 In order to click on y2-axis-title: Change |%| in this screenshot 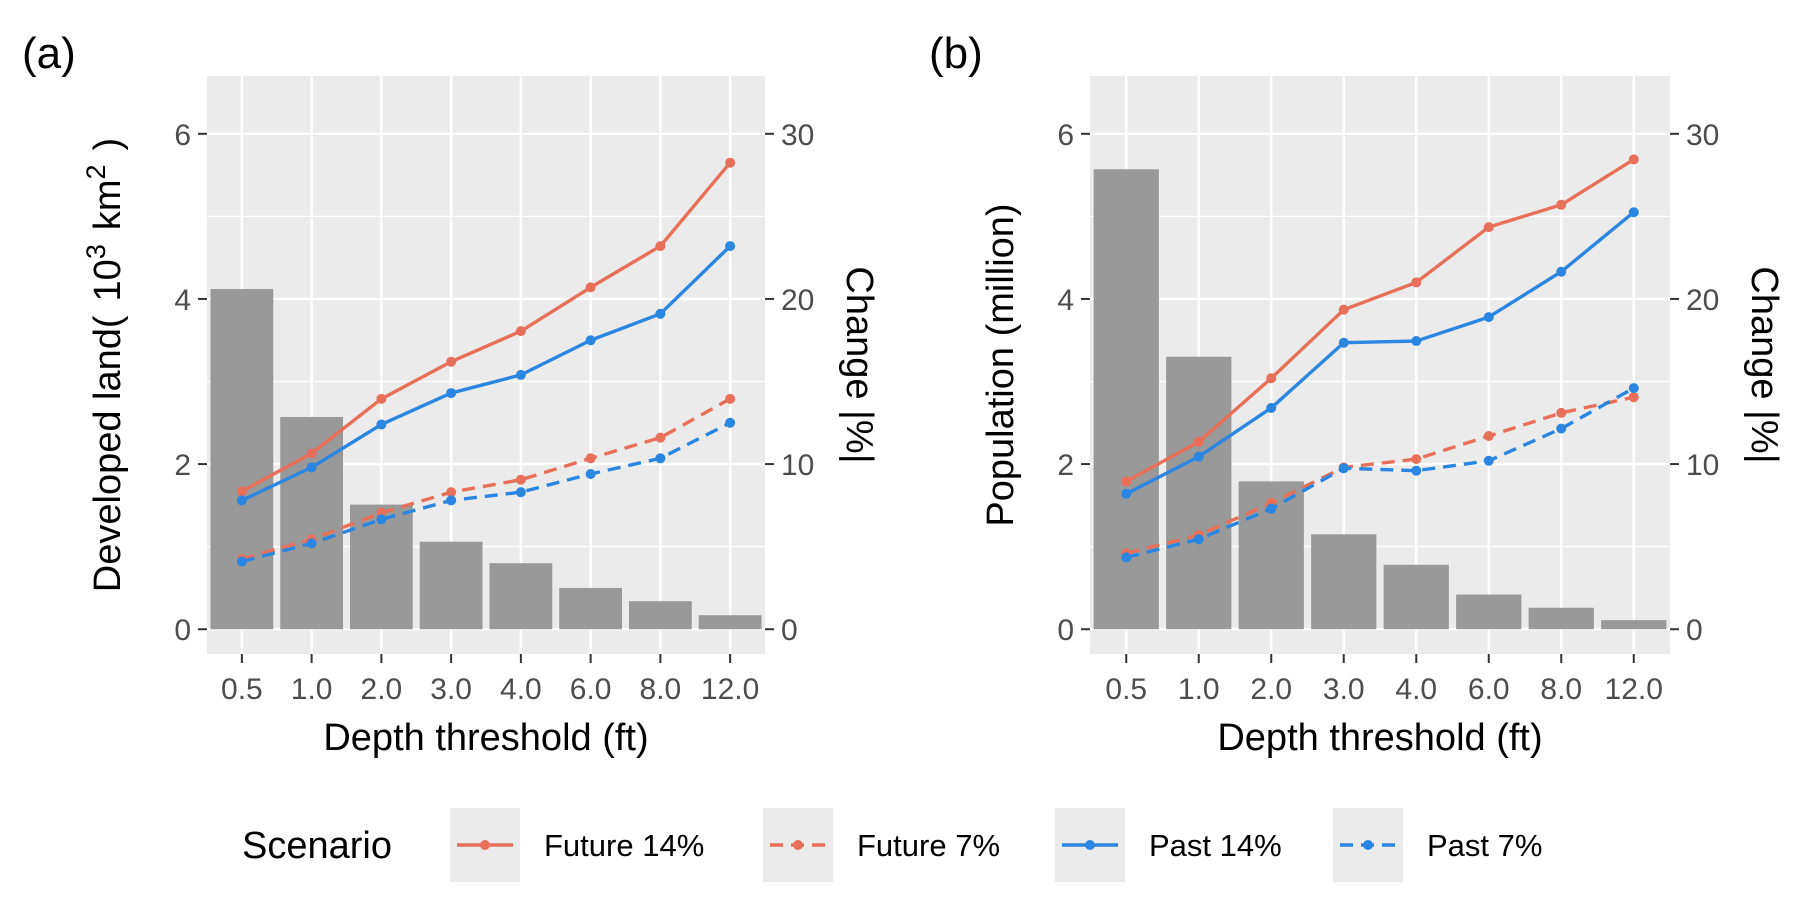, I will do `click(1764, 364)`.